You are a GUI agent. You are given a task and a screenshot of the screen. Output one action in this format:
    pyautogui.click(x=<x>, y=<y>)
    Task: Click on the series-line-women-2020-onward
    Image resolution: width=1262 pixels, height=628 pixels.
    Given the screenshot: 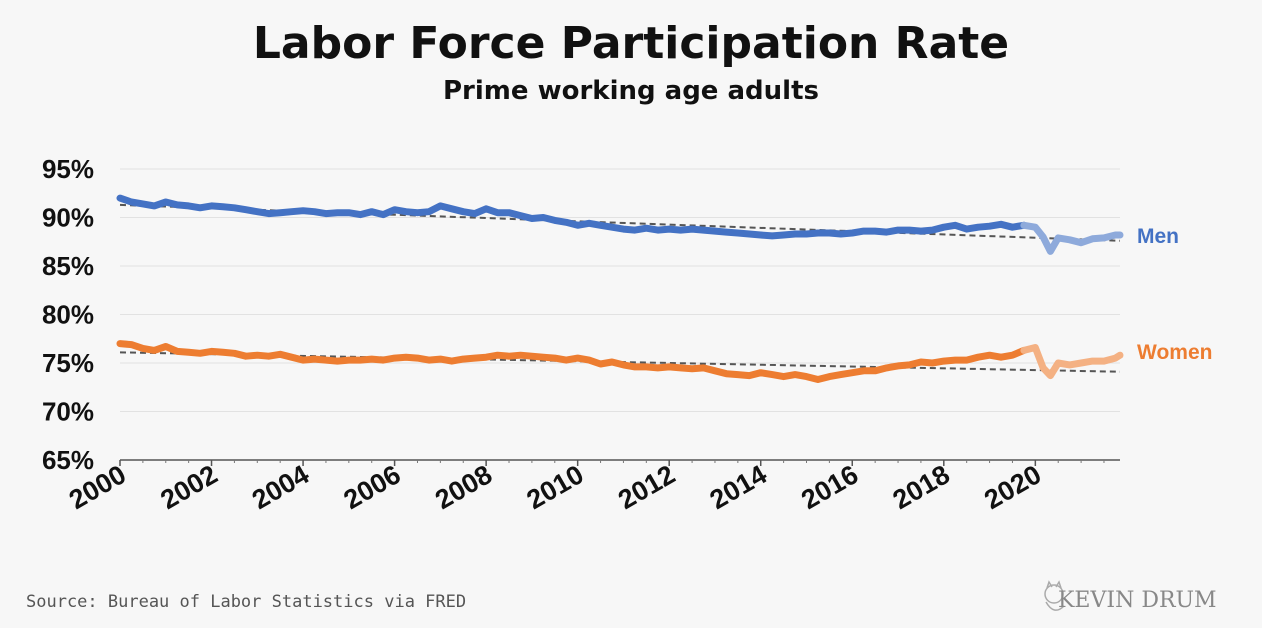 What is the action you would take?
    pyautogui.click(x=1072, y=362)
    